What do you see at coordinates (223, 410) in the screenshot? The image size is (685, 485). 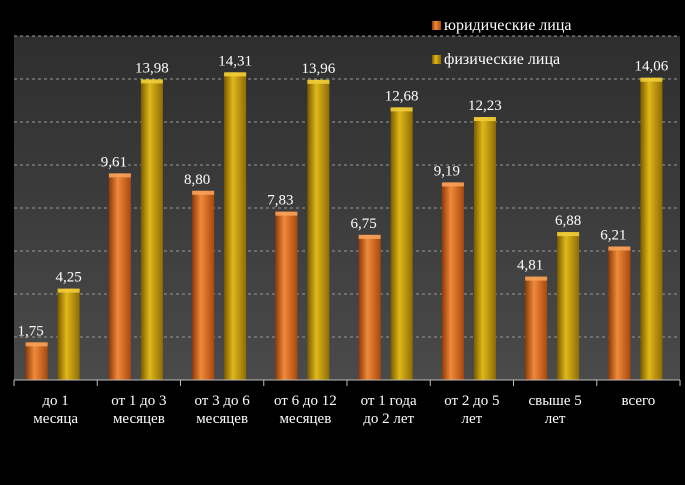 I see `category-label: от 3 до 6 месяцев` at bounding box center [223, 410].